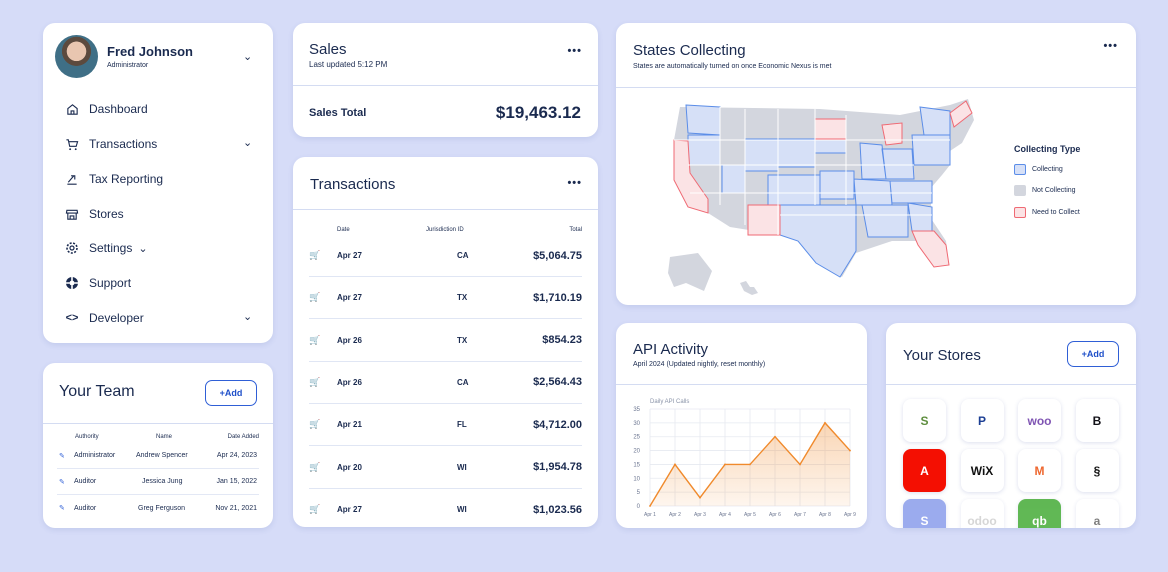 The width and height of the screenshot is (1168, 572). I want to click on quickbooks-logo-icon: qb, so click(1039, 513).